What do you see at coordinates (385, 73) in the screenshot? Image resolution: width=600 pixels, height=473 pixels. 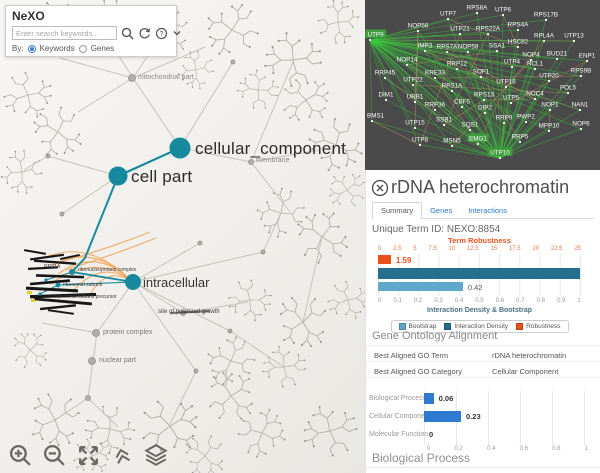 I see `gene-node-label: RRP45` at bounding box center [385, 73].